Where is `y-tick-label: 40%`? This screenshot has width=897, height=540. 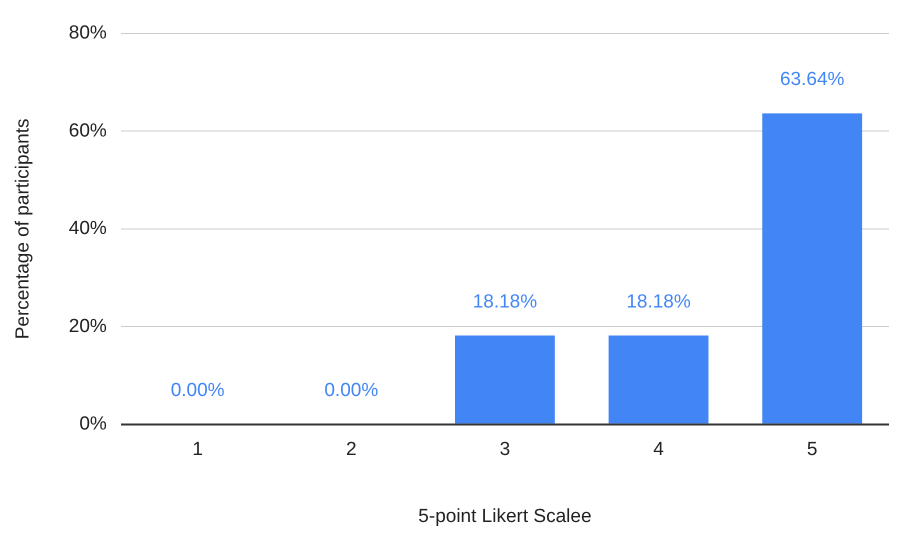 y-tick-label: 40% is located at coordinates (87, 229).